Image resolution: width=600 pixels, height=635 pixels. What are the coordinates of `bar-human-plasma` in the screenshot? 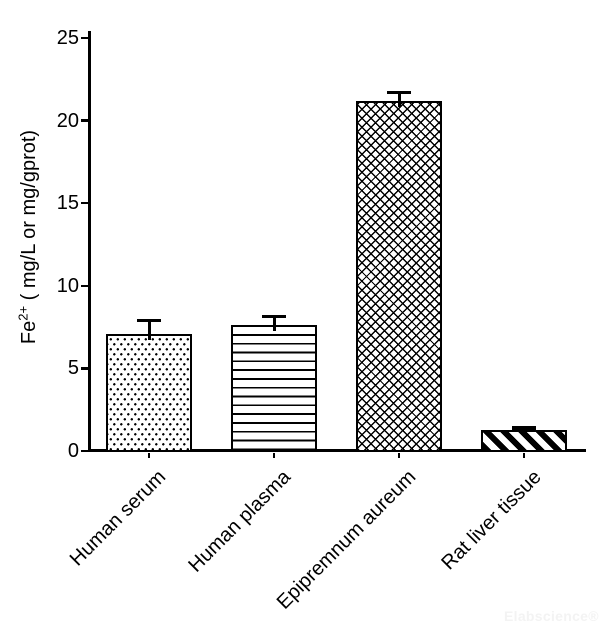 It's located at (274, 388).